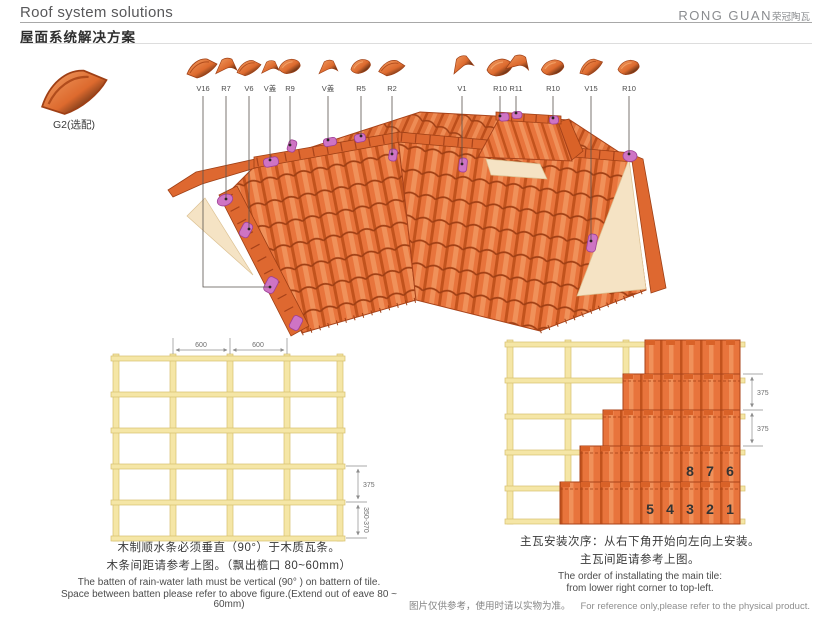 The height and width of the screenshot is (624, 830). Describe the element at coordinates (640, 542) in the screenshot. I see `install-caption-zh1: 主瓦安装次序：从右下角开始向左向上安装。` at that location.